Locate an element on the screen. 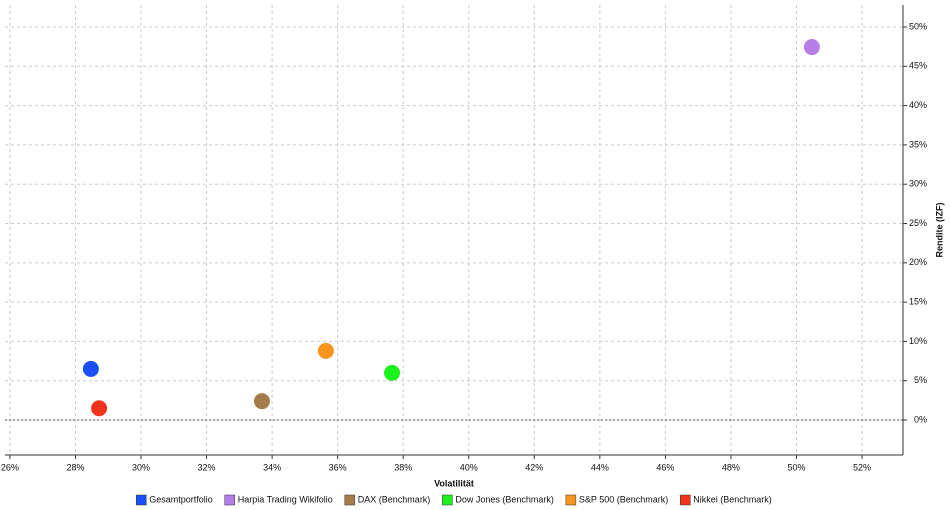  y-tick-label: 0% is located at coordinates (920, 419).